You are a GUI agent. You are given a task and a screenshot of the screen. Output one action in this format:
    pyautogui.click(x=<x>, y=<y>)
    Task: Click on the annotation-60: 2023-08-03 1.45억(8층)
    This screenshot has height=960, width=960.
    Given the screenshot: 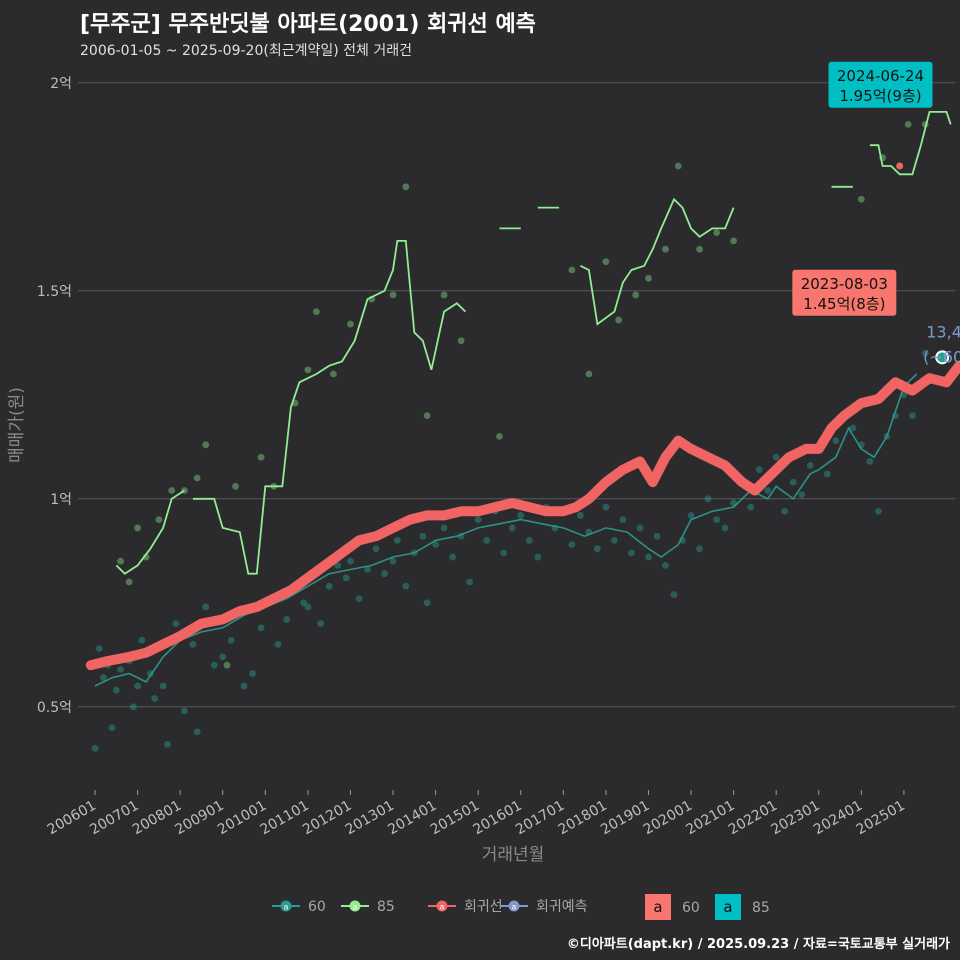 What is the action you would take?
    pyautogui.click(x=844, y=292)
    